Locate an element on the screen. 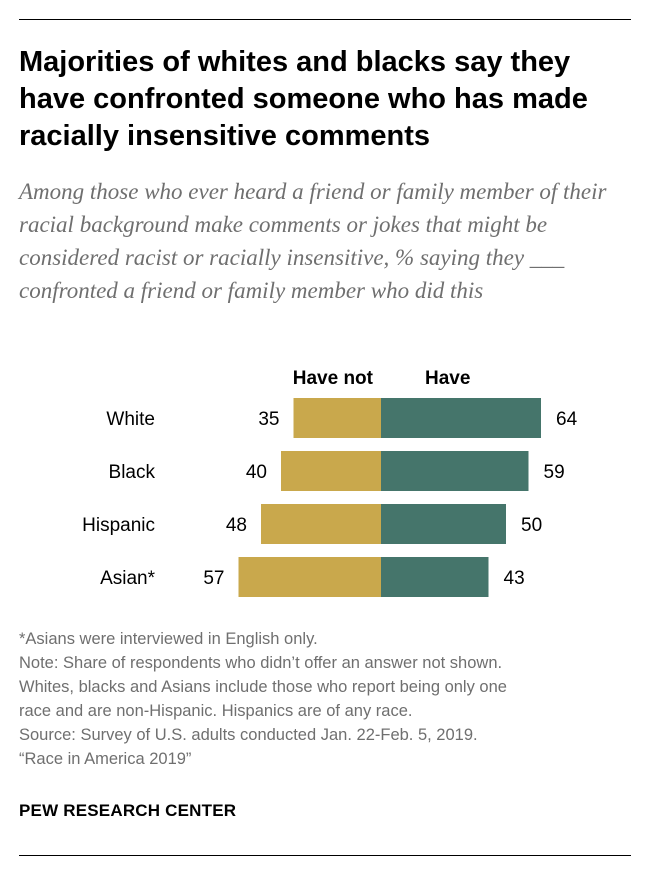 The width and height of the screenshot is (650, 874). value-label-have-not: 48 is located at coordinates (236, 525).